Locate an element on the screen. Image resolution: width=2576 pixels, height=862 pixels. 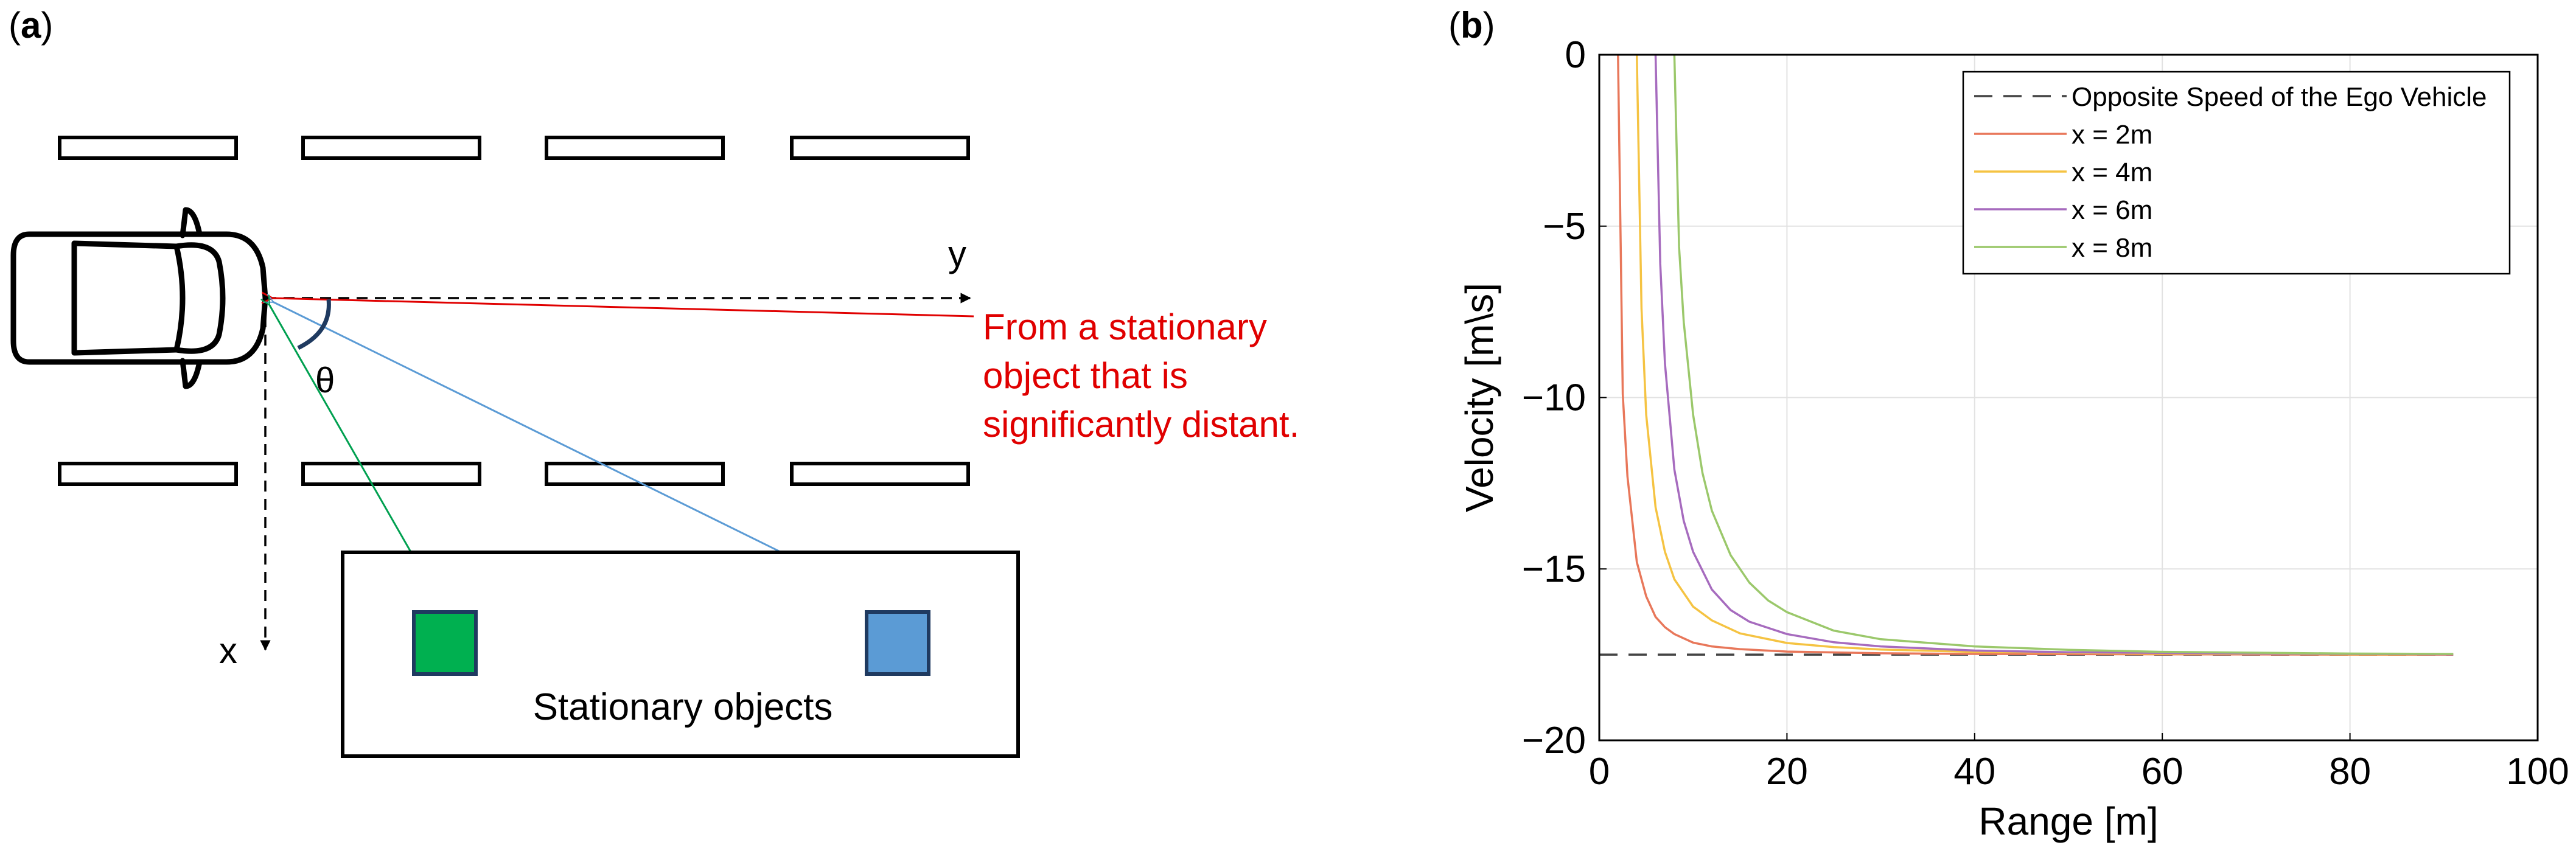
x-tick-label: 20 is located at coordinates (1787, 772).